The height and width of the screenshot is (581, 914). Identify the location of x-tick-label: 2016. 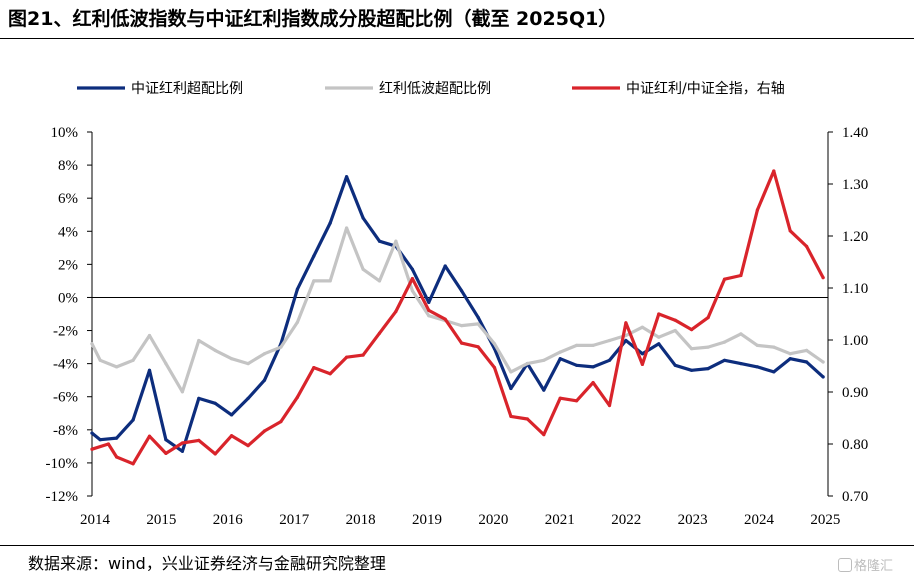
(228, 520).